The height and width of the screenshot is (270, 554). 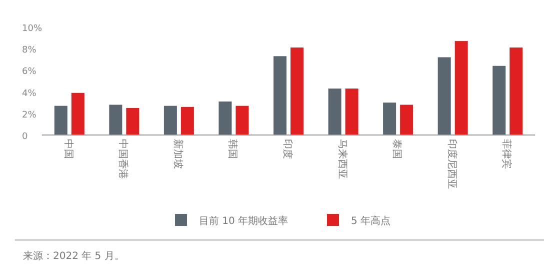 What do you see at coordinates (29, 72) in the screenshot?
I see `y-tick-label: 6%` at bounding box center [29, 72].